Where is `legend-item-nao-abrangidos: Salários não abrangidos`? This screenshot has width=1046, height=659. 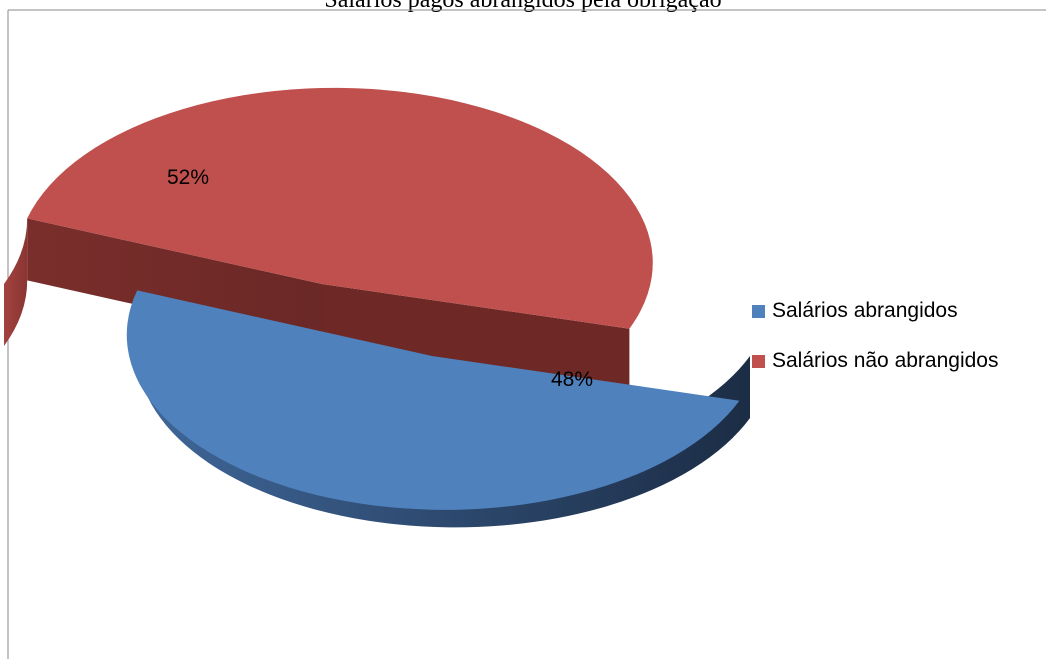
legend-item-nao-abrangidos: Salários não abrangidos is located at coordinates (875, 361).